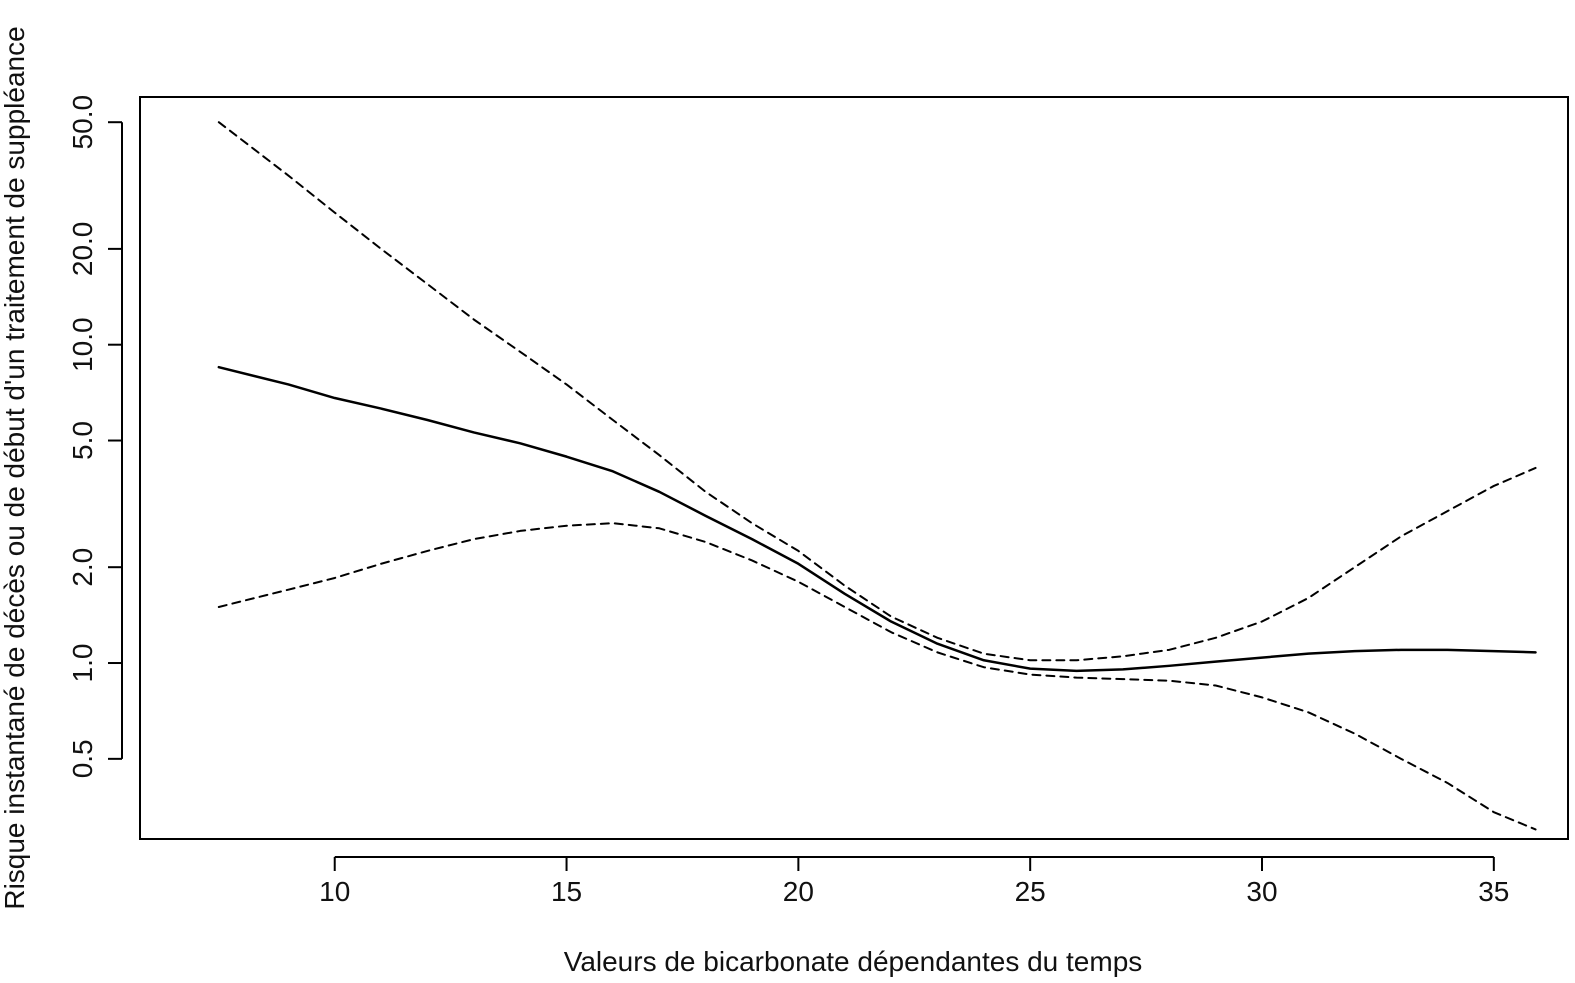  Describe the element at coordinates (82, 249) in the screenshot. I see `y-tick-label: 20.0` at that location.